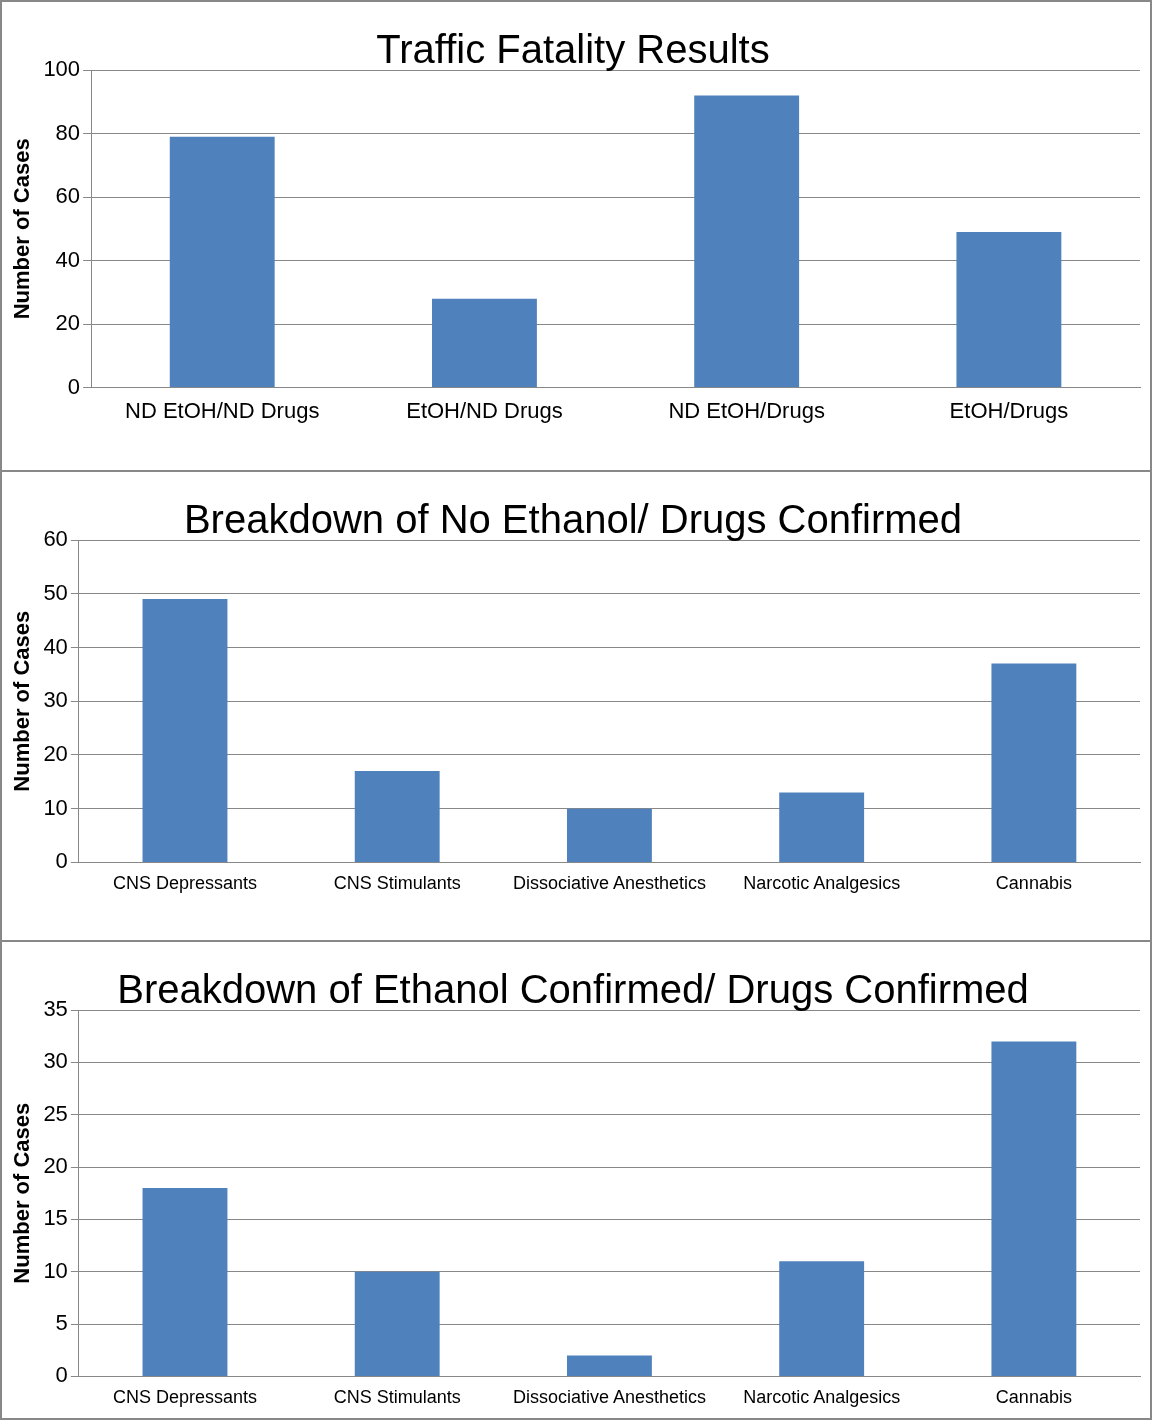 This screenshot has width=1156, height=1424. What do you see at coordinates (573, 989) in the screenshot?
I see `chart-title: Breakdown of Ethanol Confirmed/ Drugs Confirmed` at bounding box center [573, 989].